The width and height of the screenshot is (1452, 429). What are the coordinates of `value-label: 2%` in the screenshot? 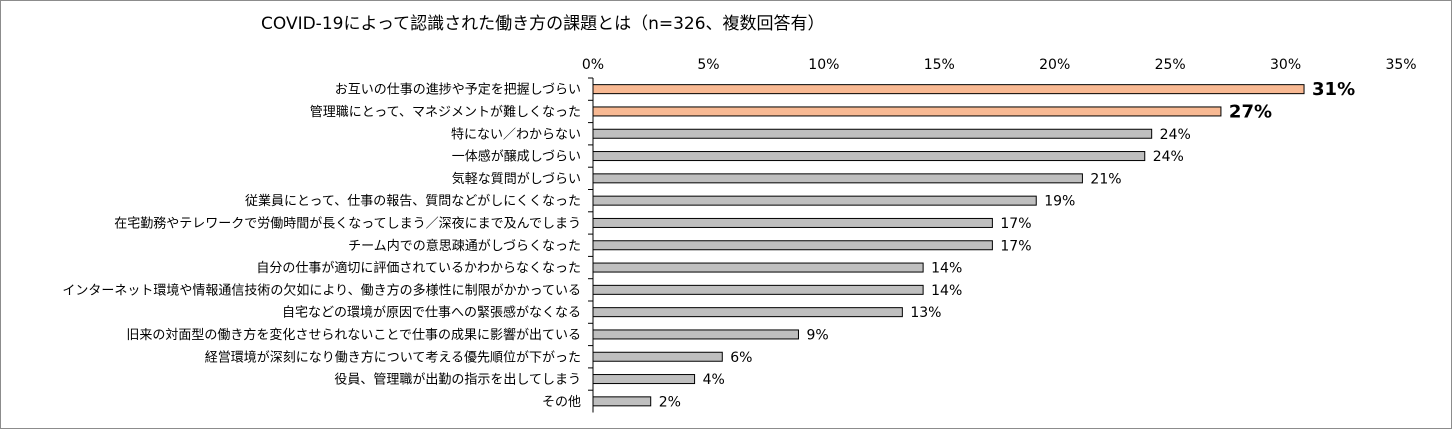 It's located at (670, 402).